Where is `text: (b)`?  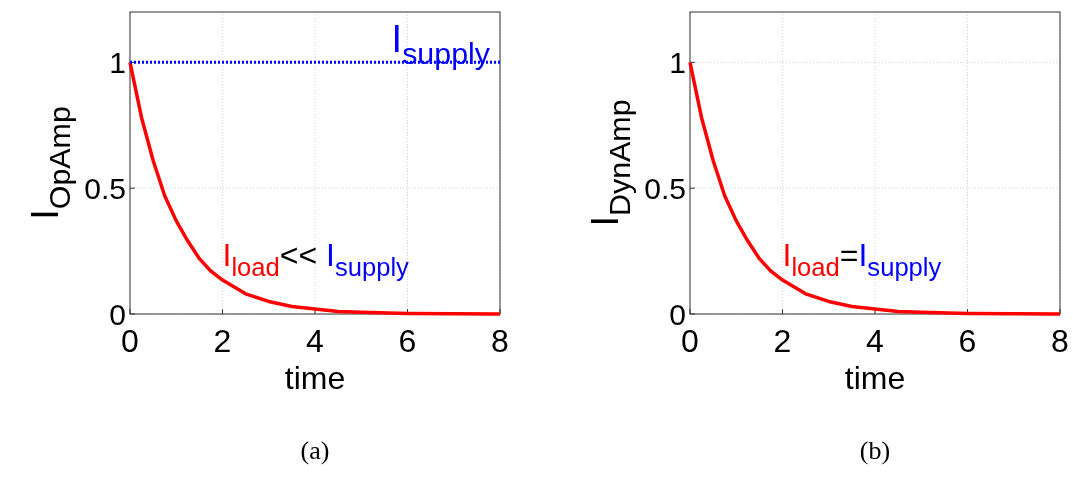 text: (b) is located at coordinates (875, 450).